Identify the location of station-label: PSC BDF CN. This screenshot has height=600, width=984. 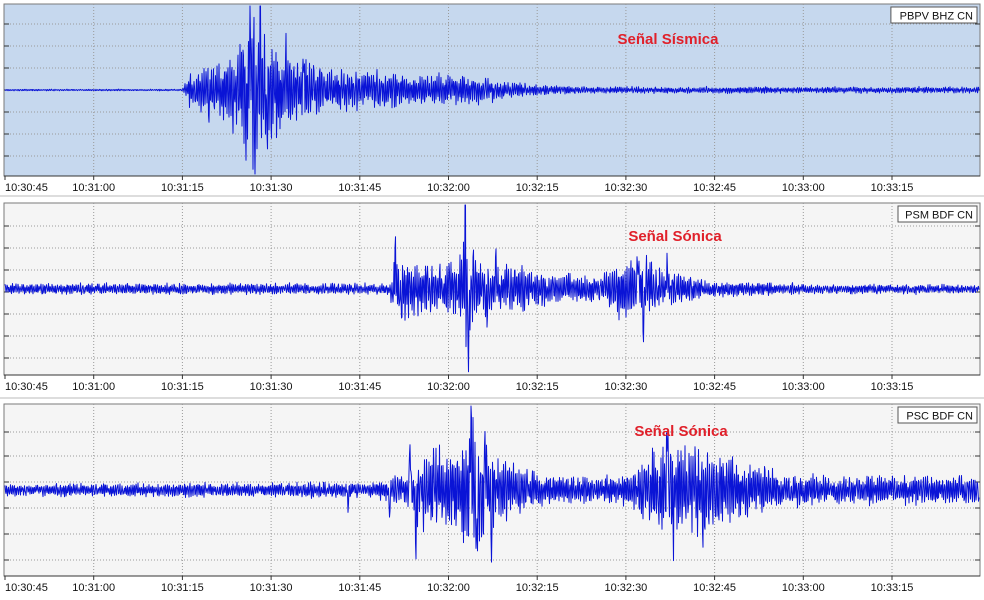
(939, 417).